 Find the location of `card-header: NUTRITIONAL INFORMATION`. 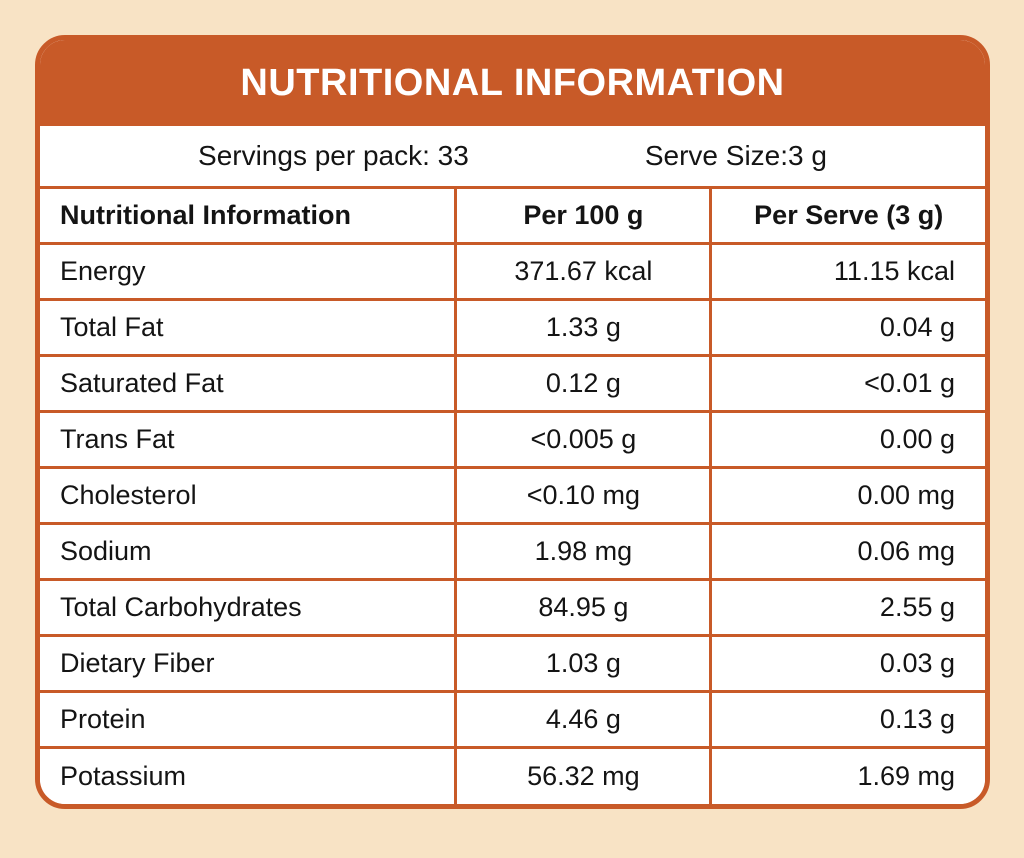

card-header: NUTRITIONAL INFORMATION is located at coordinates (512, 83).